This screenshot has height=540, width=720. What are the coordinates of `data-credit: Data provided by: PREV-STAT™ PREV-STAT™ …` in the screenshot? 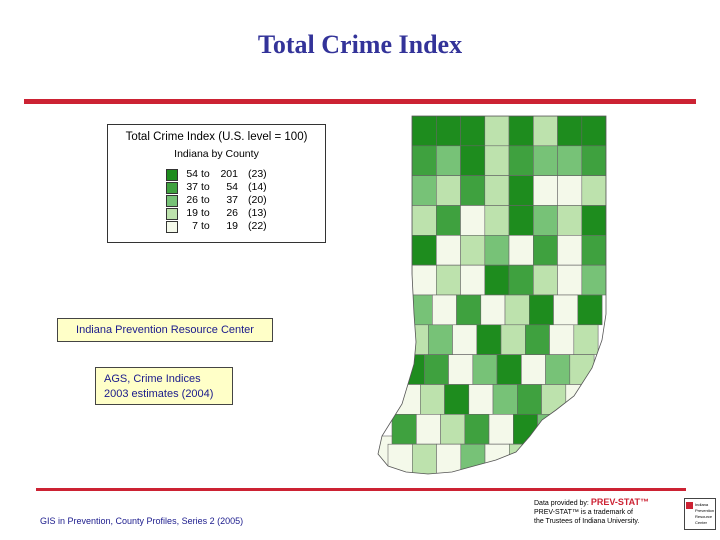 It's located at (600, 512).